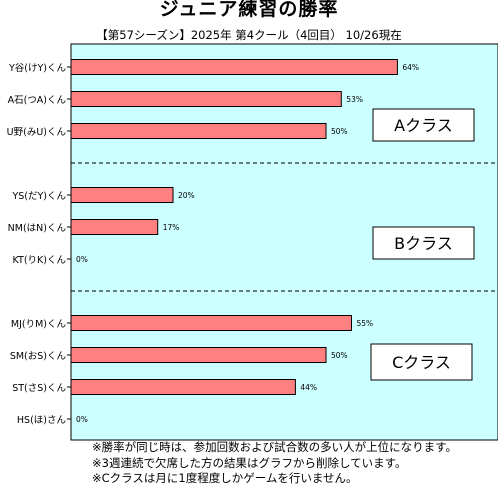 The width and height of the screenshot is (498, 487). Describe the element at coordinates (38, 324) in the screenshot. I see `category-label: MJ(りM)くん` at that location.